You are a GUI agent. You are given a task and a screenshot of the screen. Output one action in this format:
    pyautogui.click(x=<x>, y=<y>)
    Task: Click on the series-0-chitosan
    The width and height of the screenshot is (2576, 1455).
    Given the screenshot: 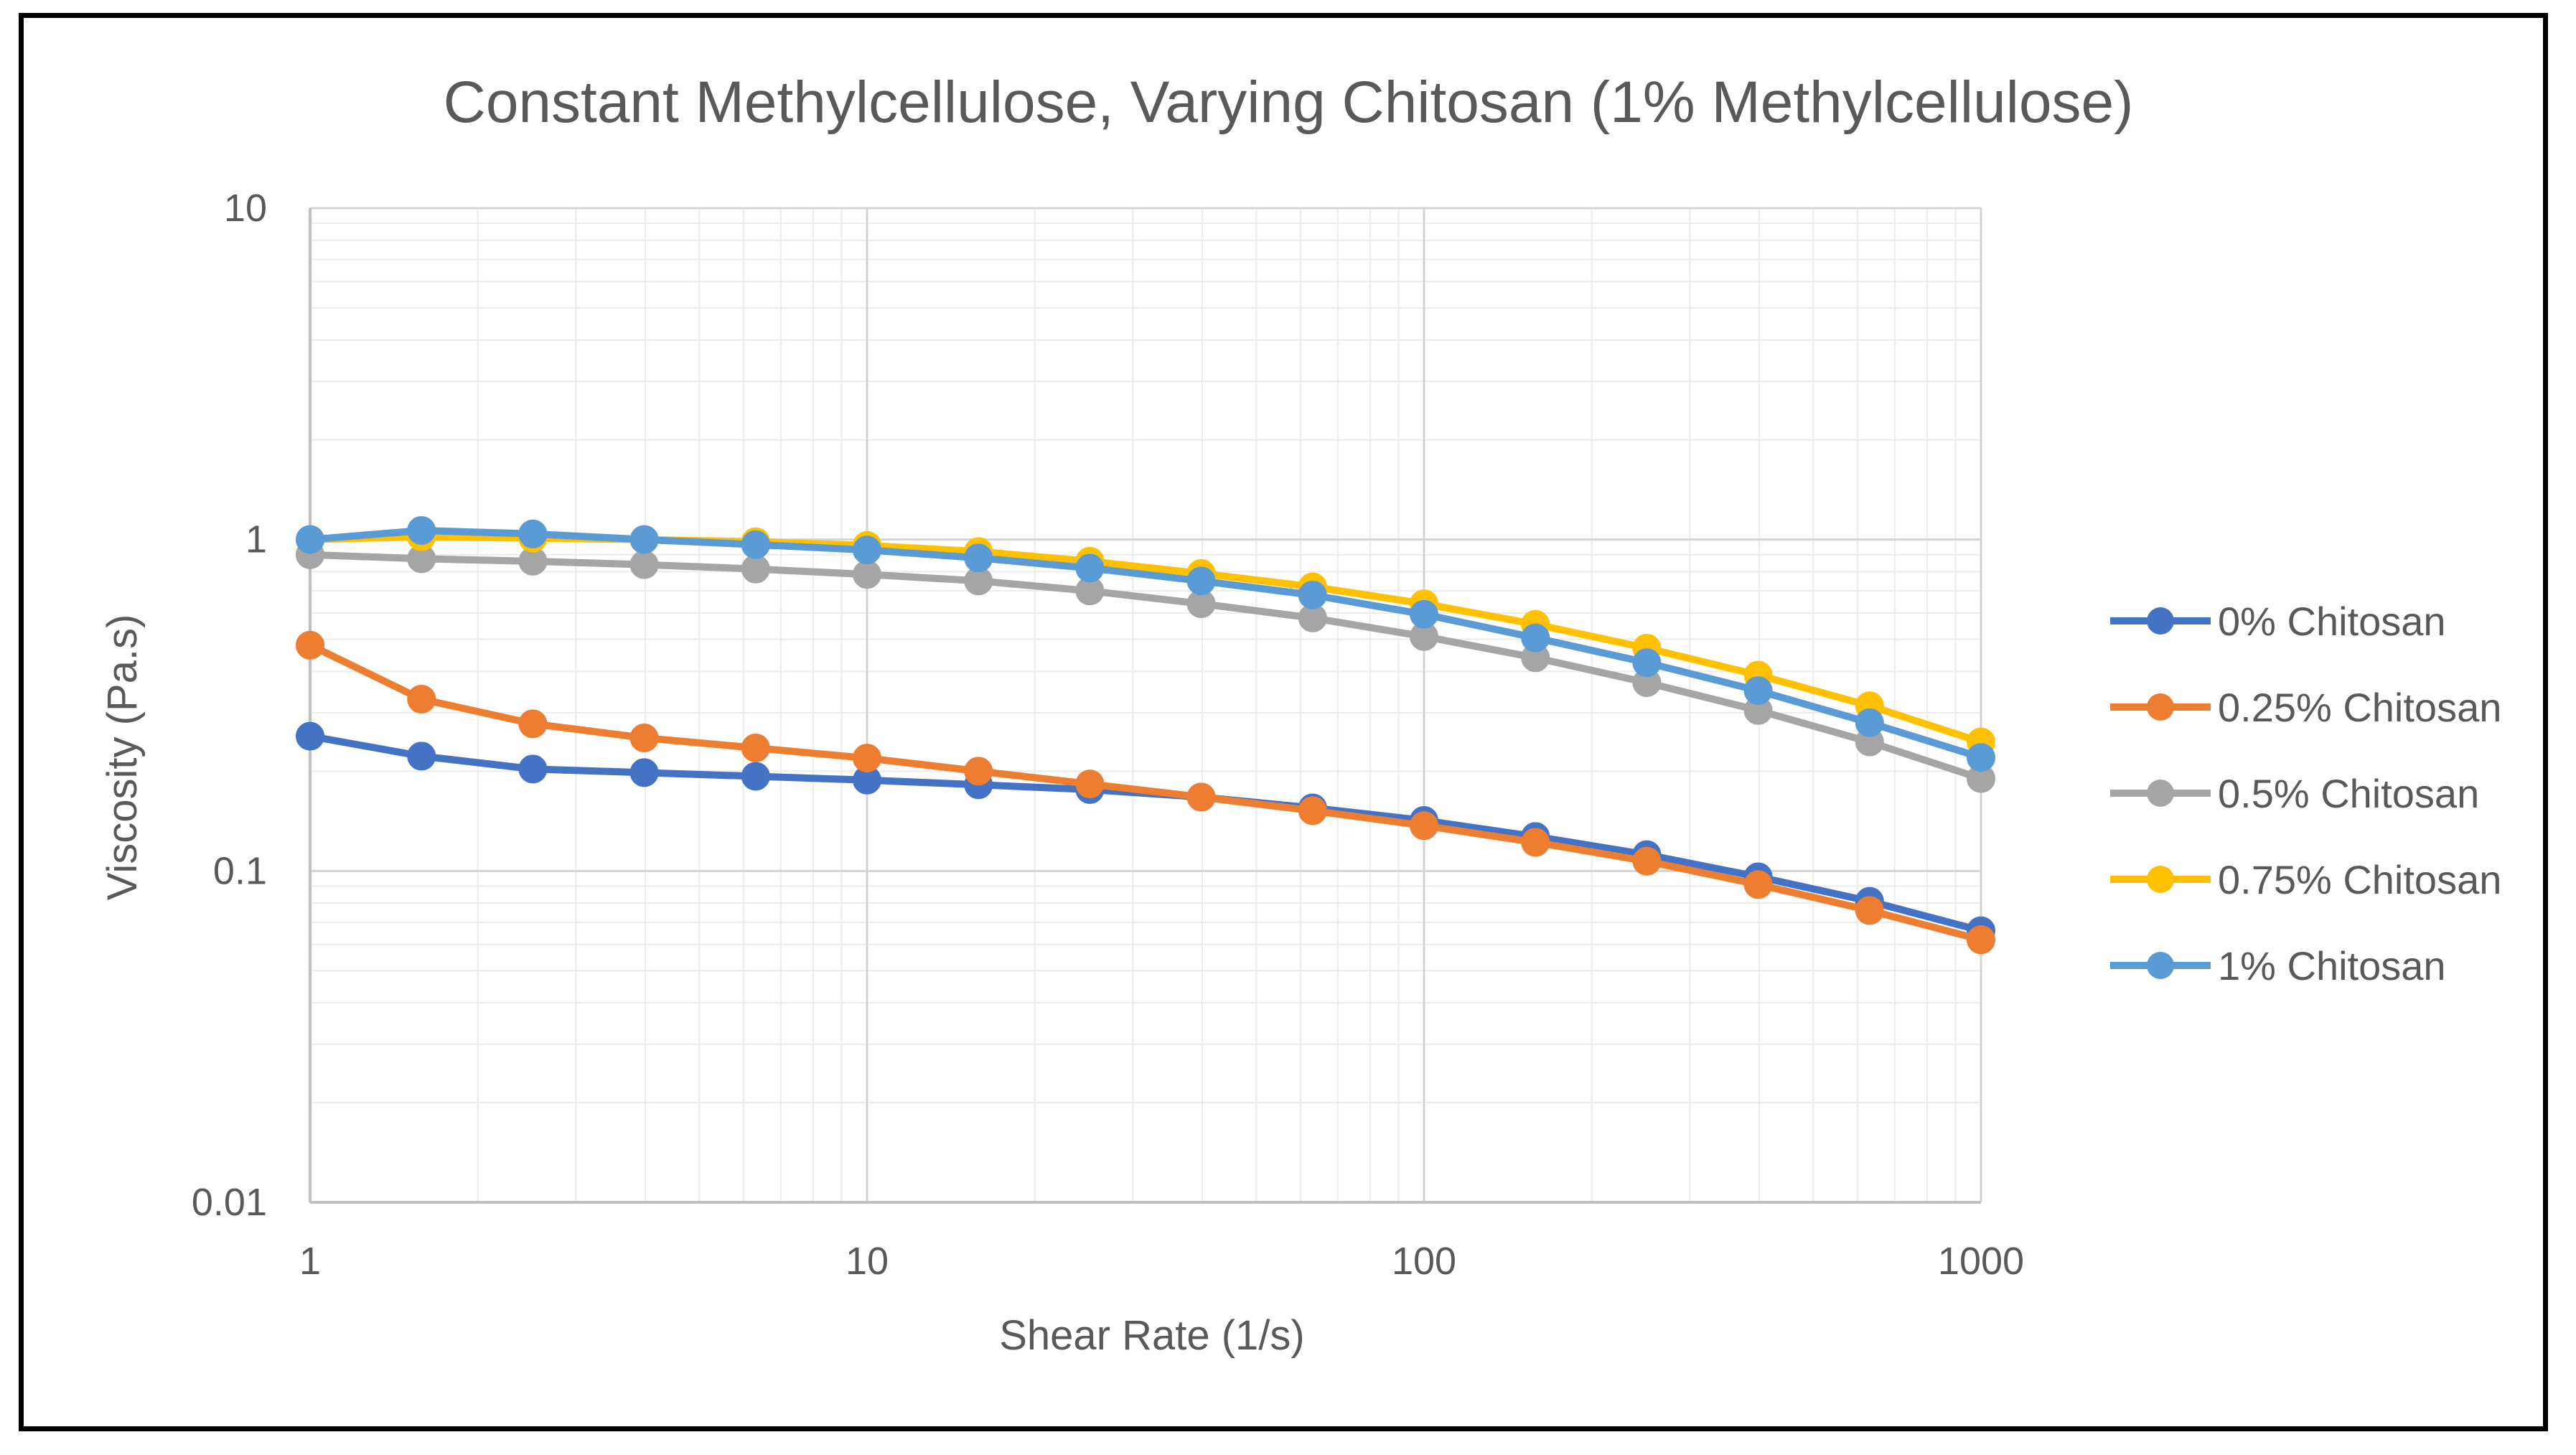 What is the action you would take?
    pyautogui.click(x=1145, y=833)
    